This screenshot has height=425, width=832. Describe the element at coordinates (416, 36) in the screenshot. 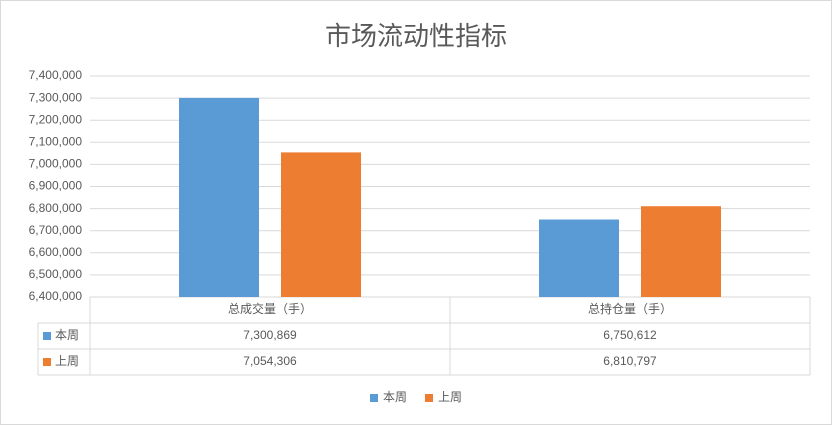

I see `chart-title: 市场流动性指标` at that location.